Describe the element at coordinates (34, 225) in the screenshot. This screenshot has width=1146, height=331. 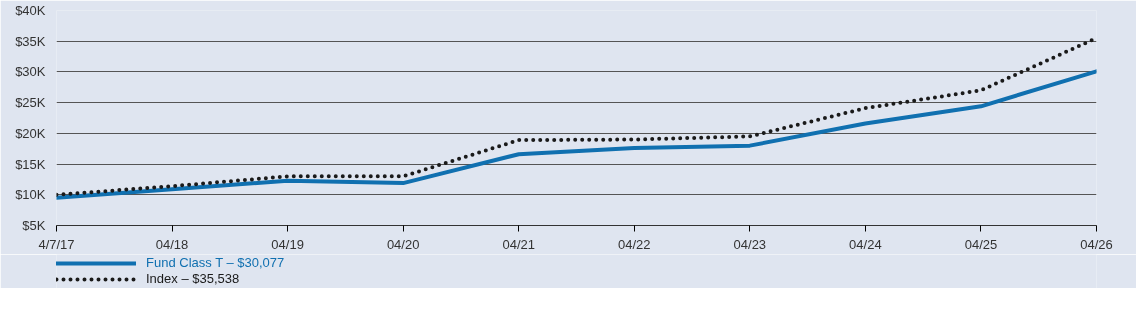
I see `y-tick-label: $5K` at that location.